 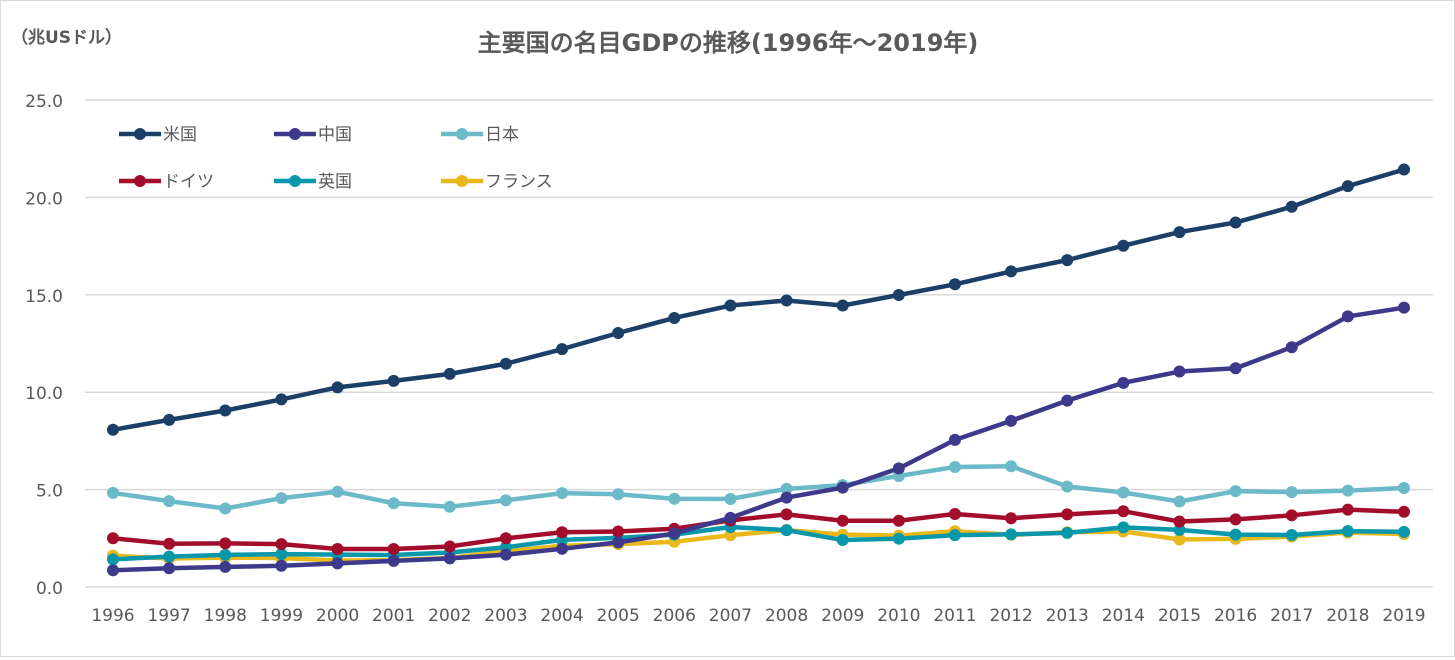 I want to click on legend-item: 米国, so click(x=158, y=135).